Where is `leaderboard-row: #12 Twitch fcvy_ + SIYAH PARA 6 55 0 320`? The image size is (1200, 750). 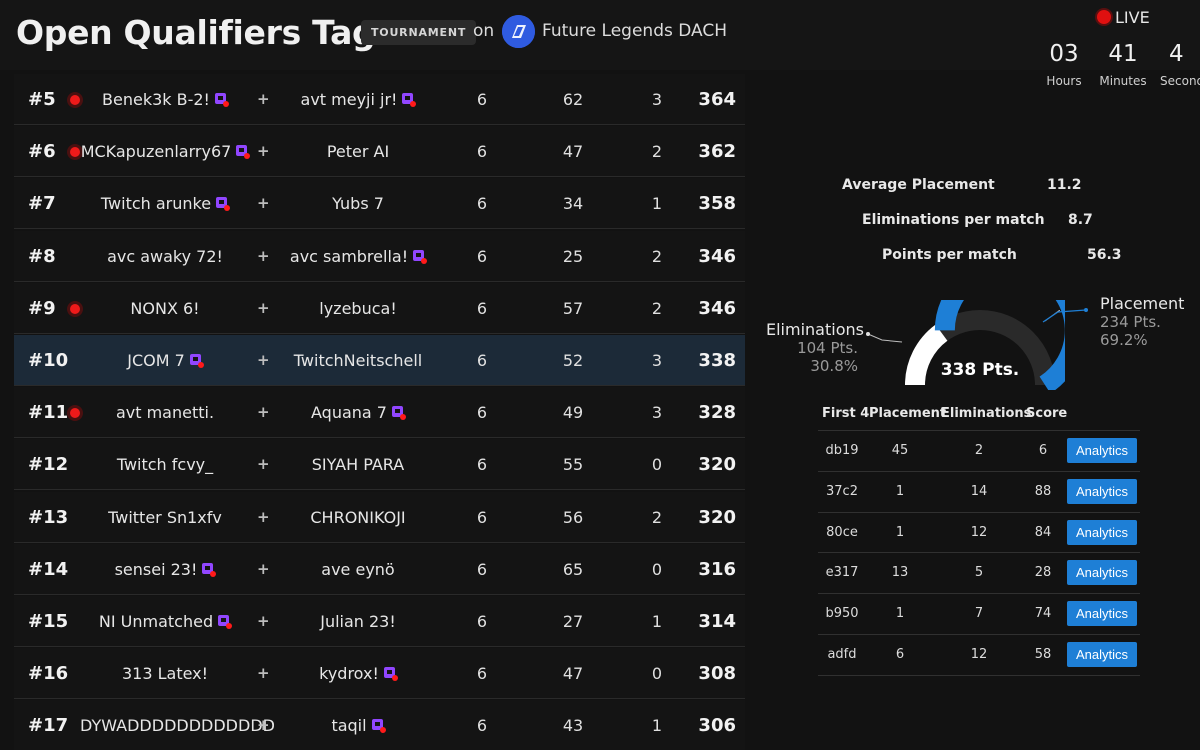
leaderboard-row: #12 Twitch fcvy_ + SIYAH PARA 6 55 0 320 is located at coordinates (379, 465).